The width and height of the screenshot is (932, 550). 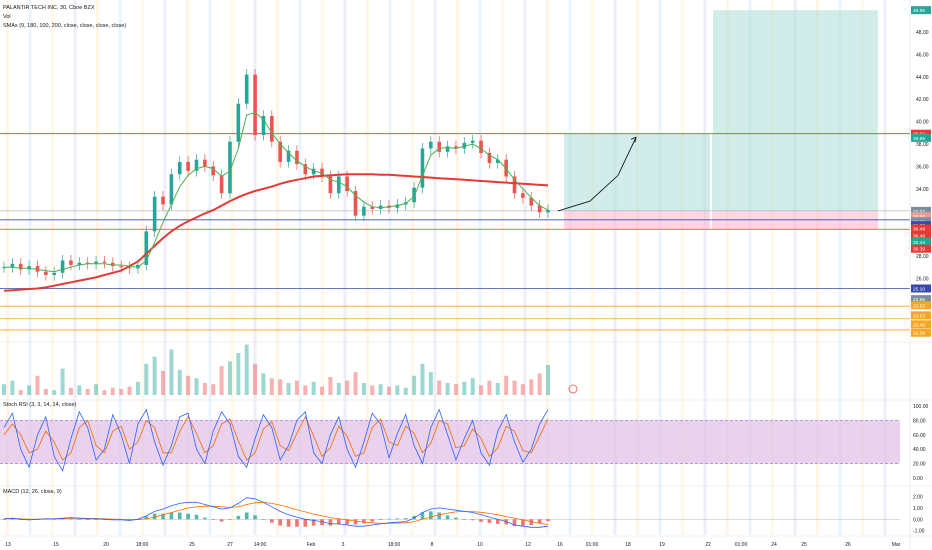 I want to click on price-badge-label: 30.44, so click(x=919, y=243).